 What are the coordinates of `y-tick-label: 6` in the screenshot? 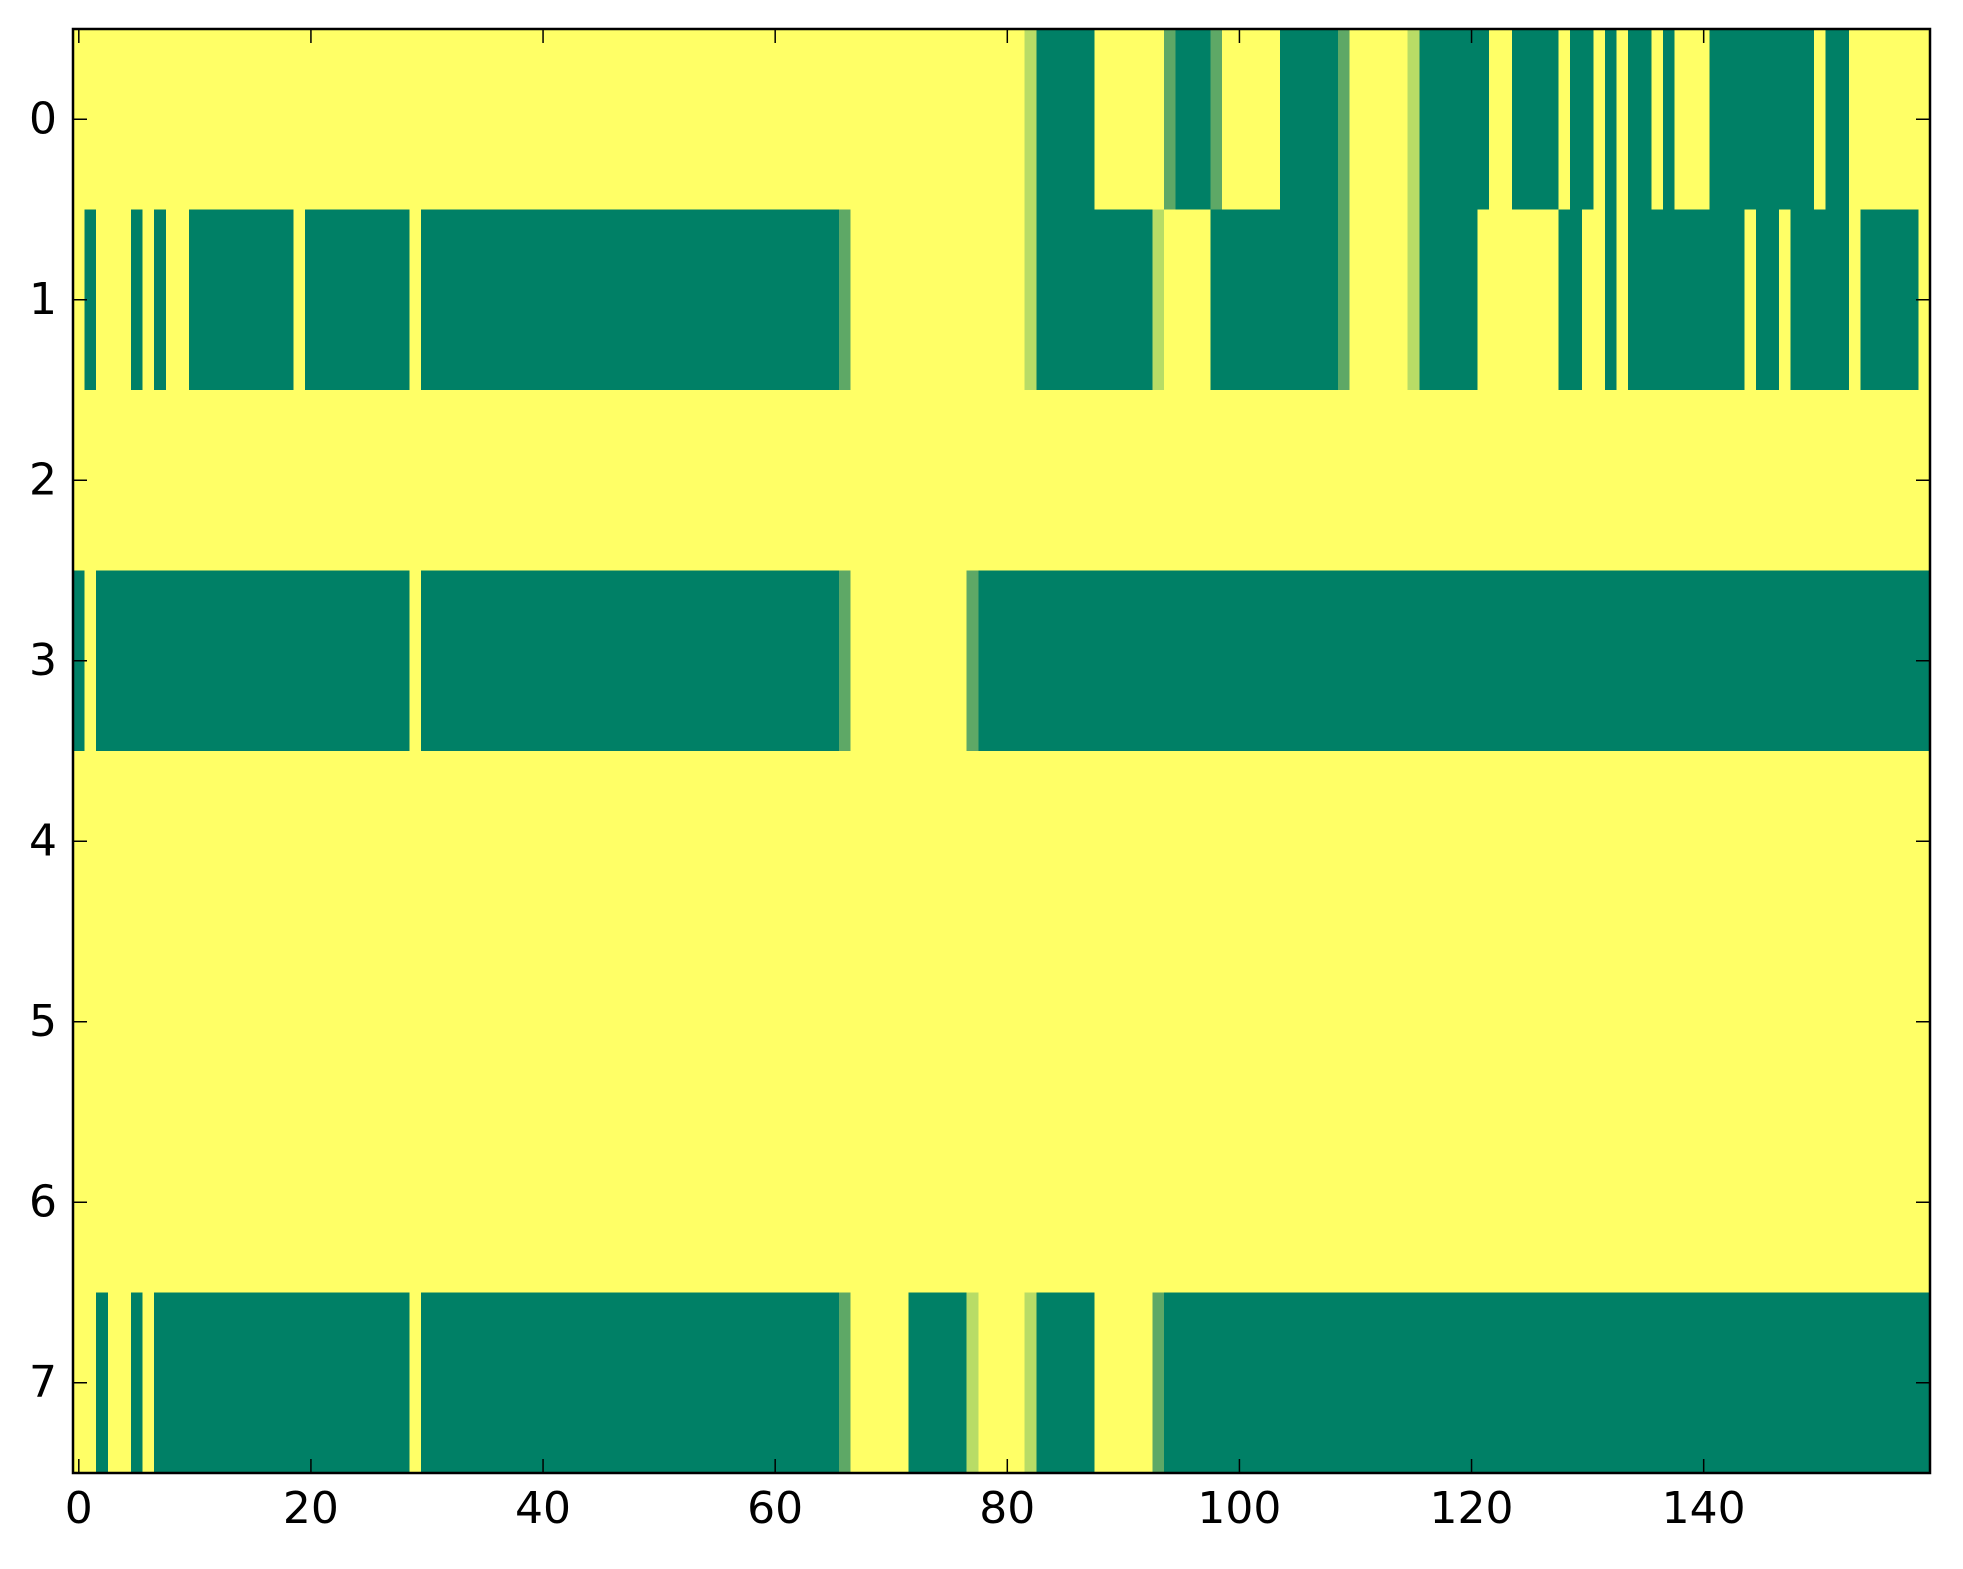 It's located at (43, 1201).